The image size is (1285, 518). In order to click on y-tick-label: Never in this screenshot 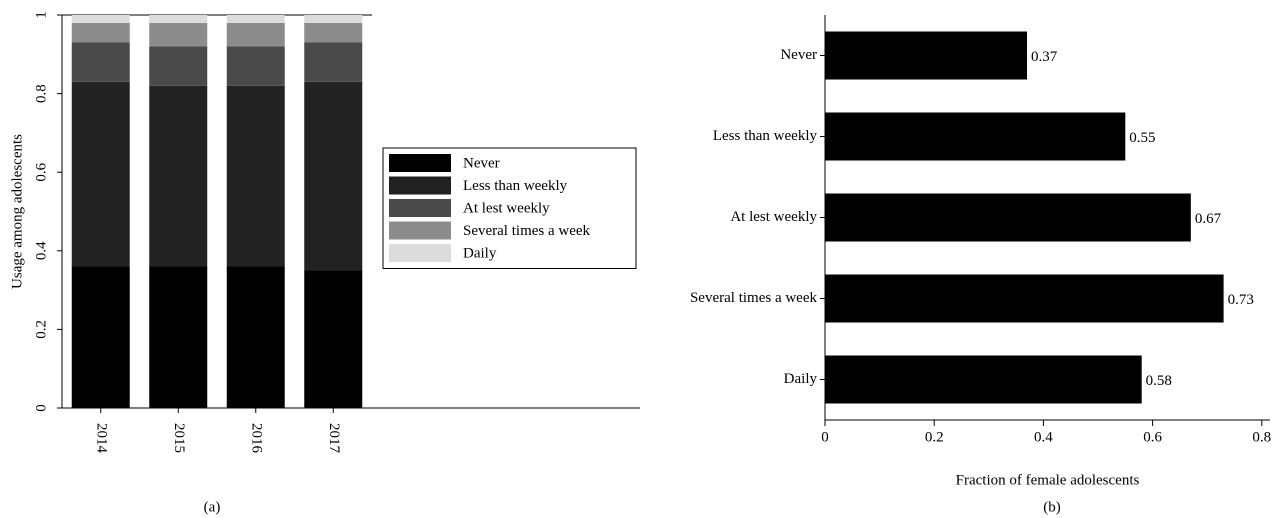, I will do `click(798, 55)`.